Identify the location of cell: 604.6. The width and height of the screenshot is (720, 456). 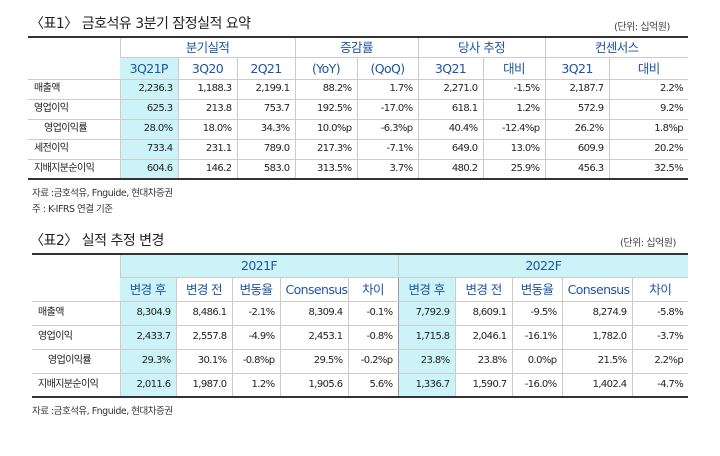
(148, 169).